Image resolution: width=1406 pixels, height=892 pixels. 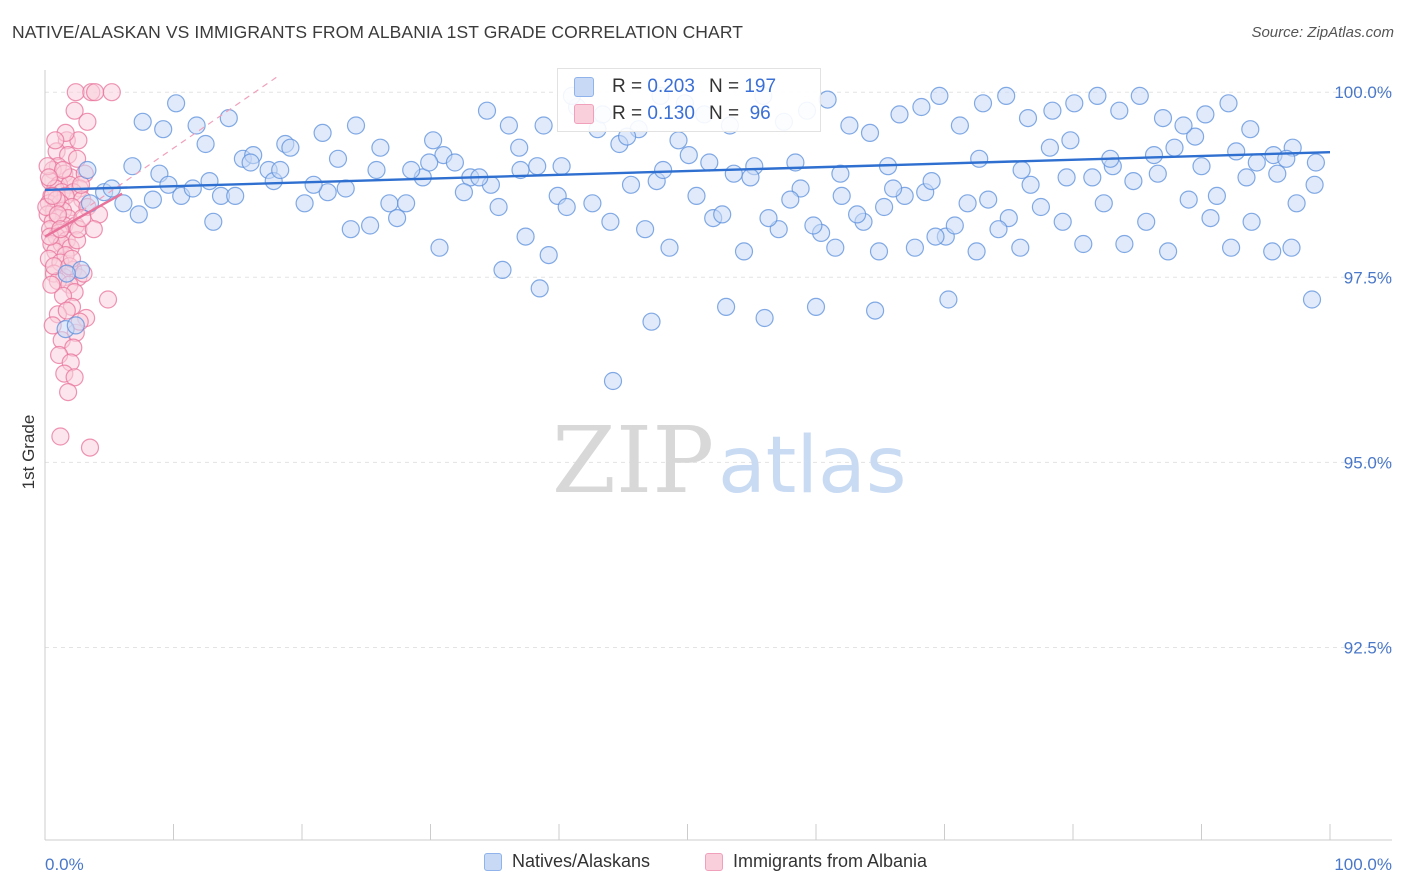 I want to click on legend-label-natives: Natives/Alaskans, so click(x=581, y=861).